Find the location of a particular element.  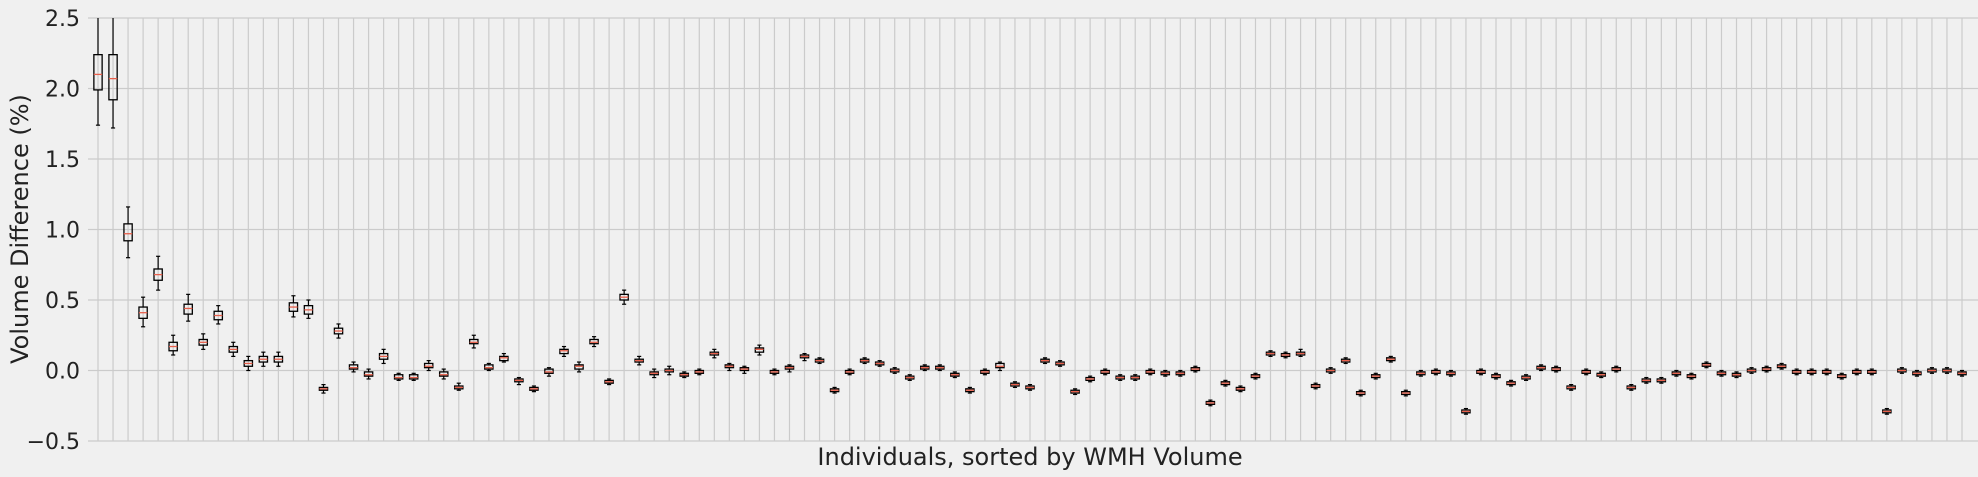

x-axis-label: Individuals, sorted by WMH Volume is located at coordinates (1029, 457).